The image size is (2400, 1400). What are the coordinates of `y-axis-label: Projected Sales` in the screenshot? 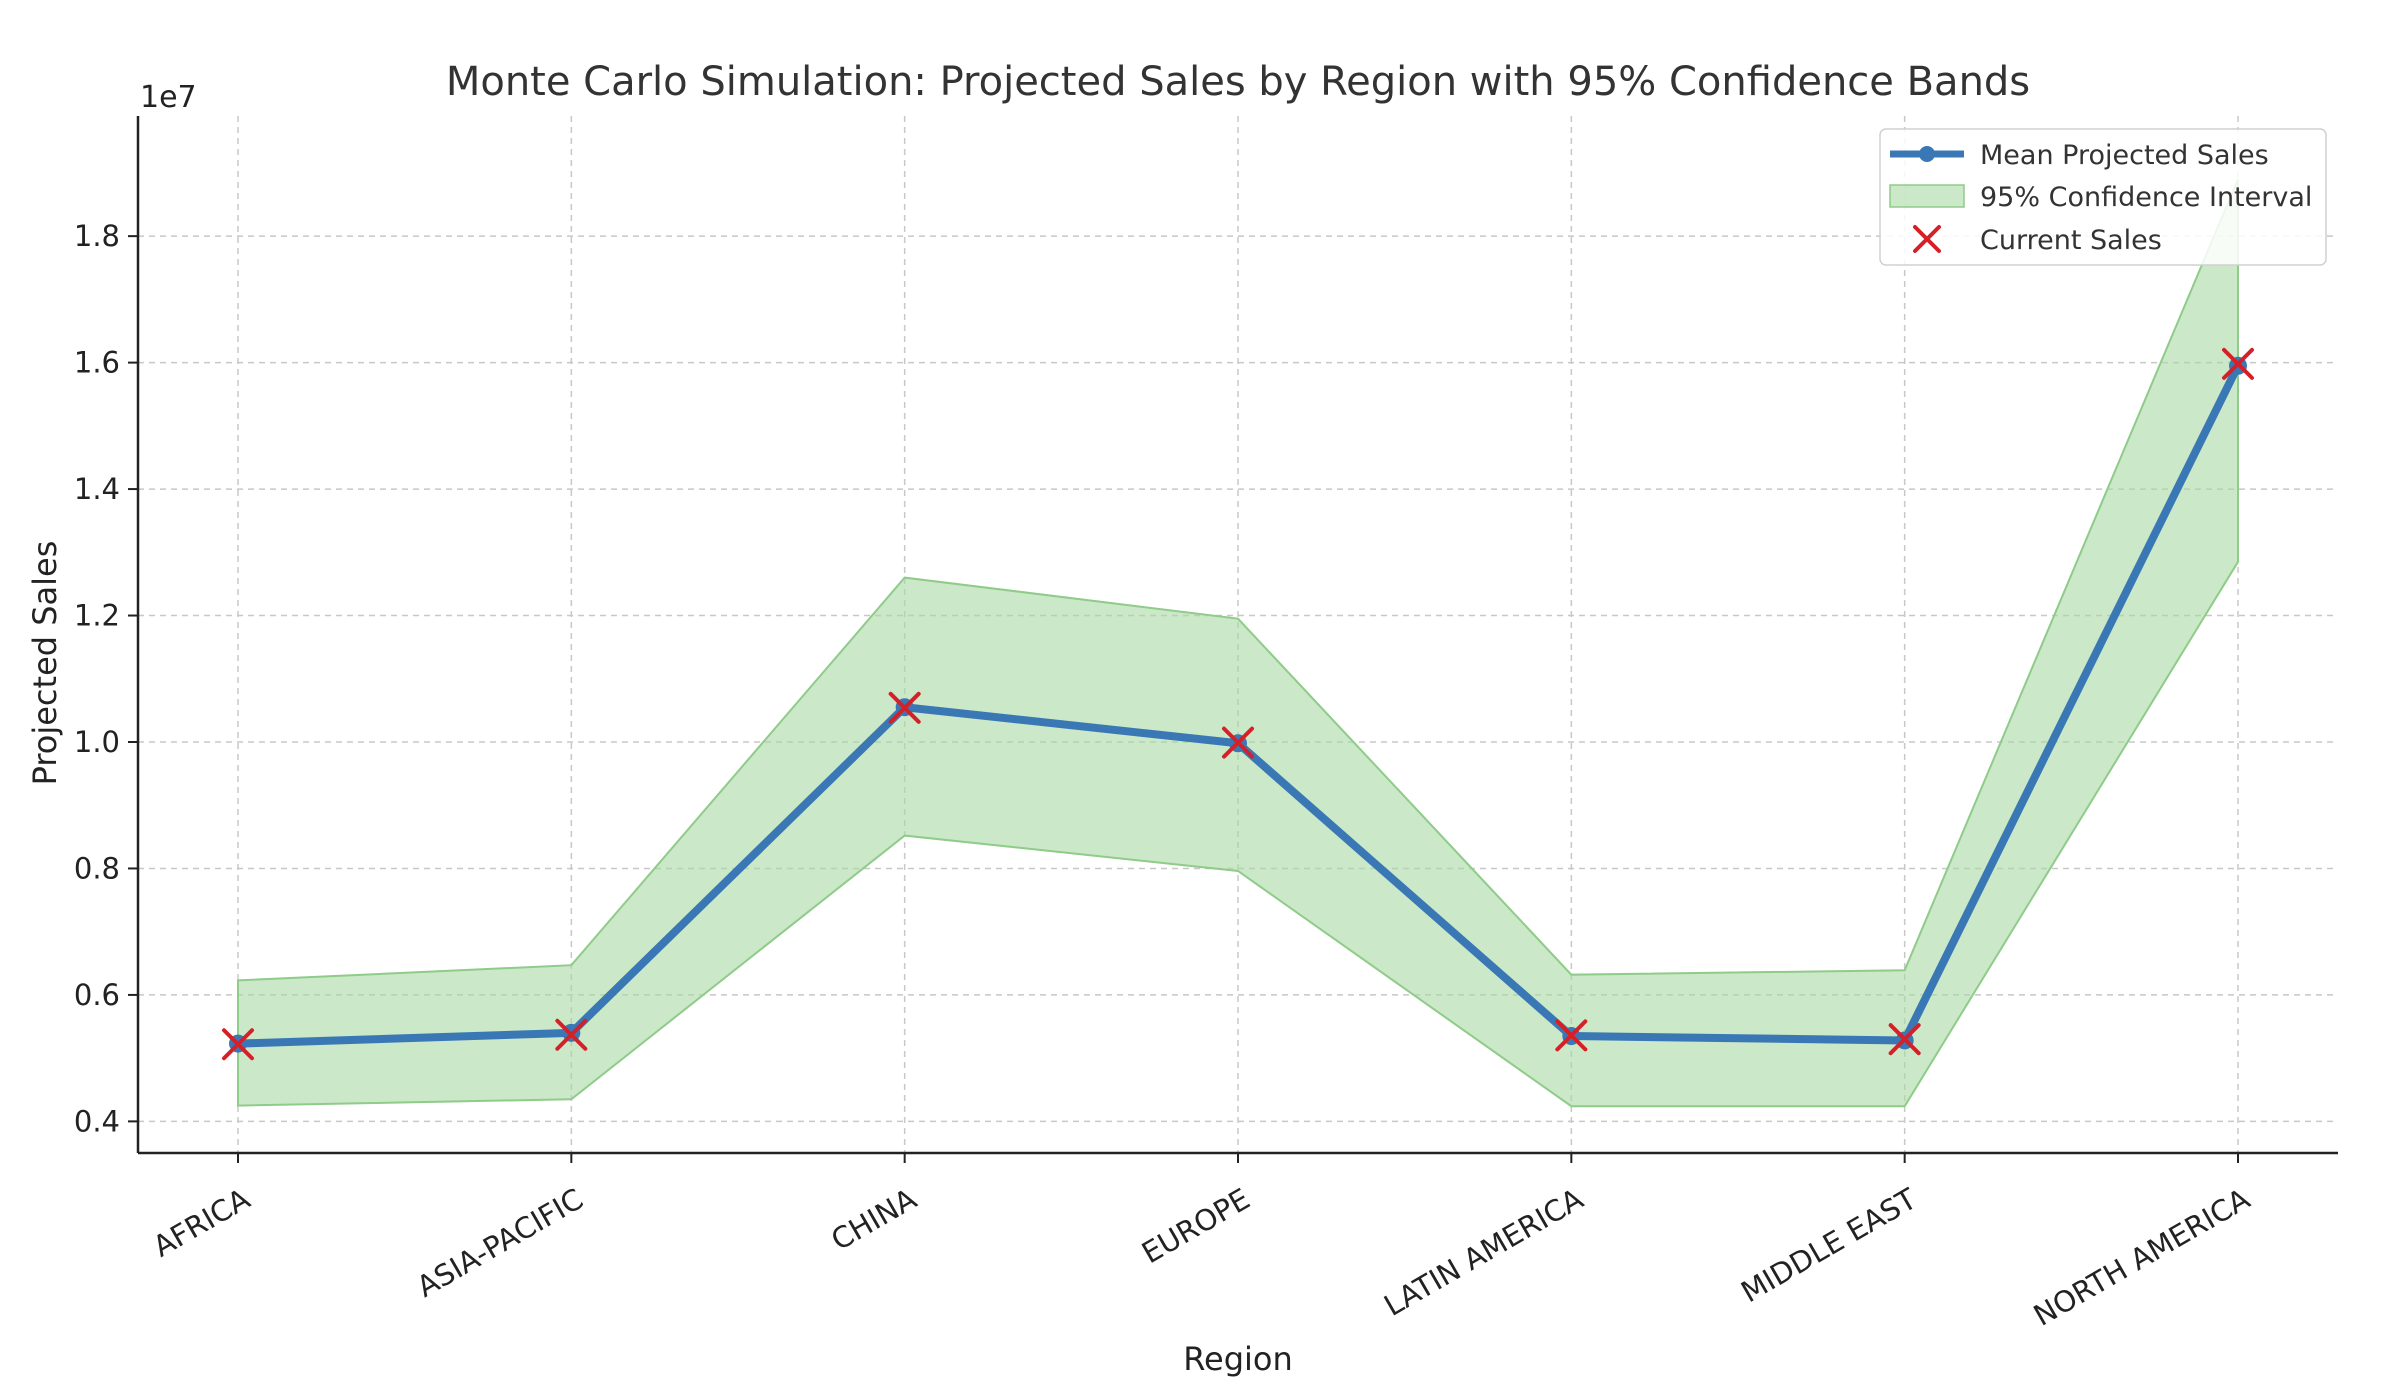 It's located at (45, 663).